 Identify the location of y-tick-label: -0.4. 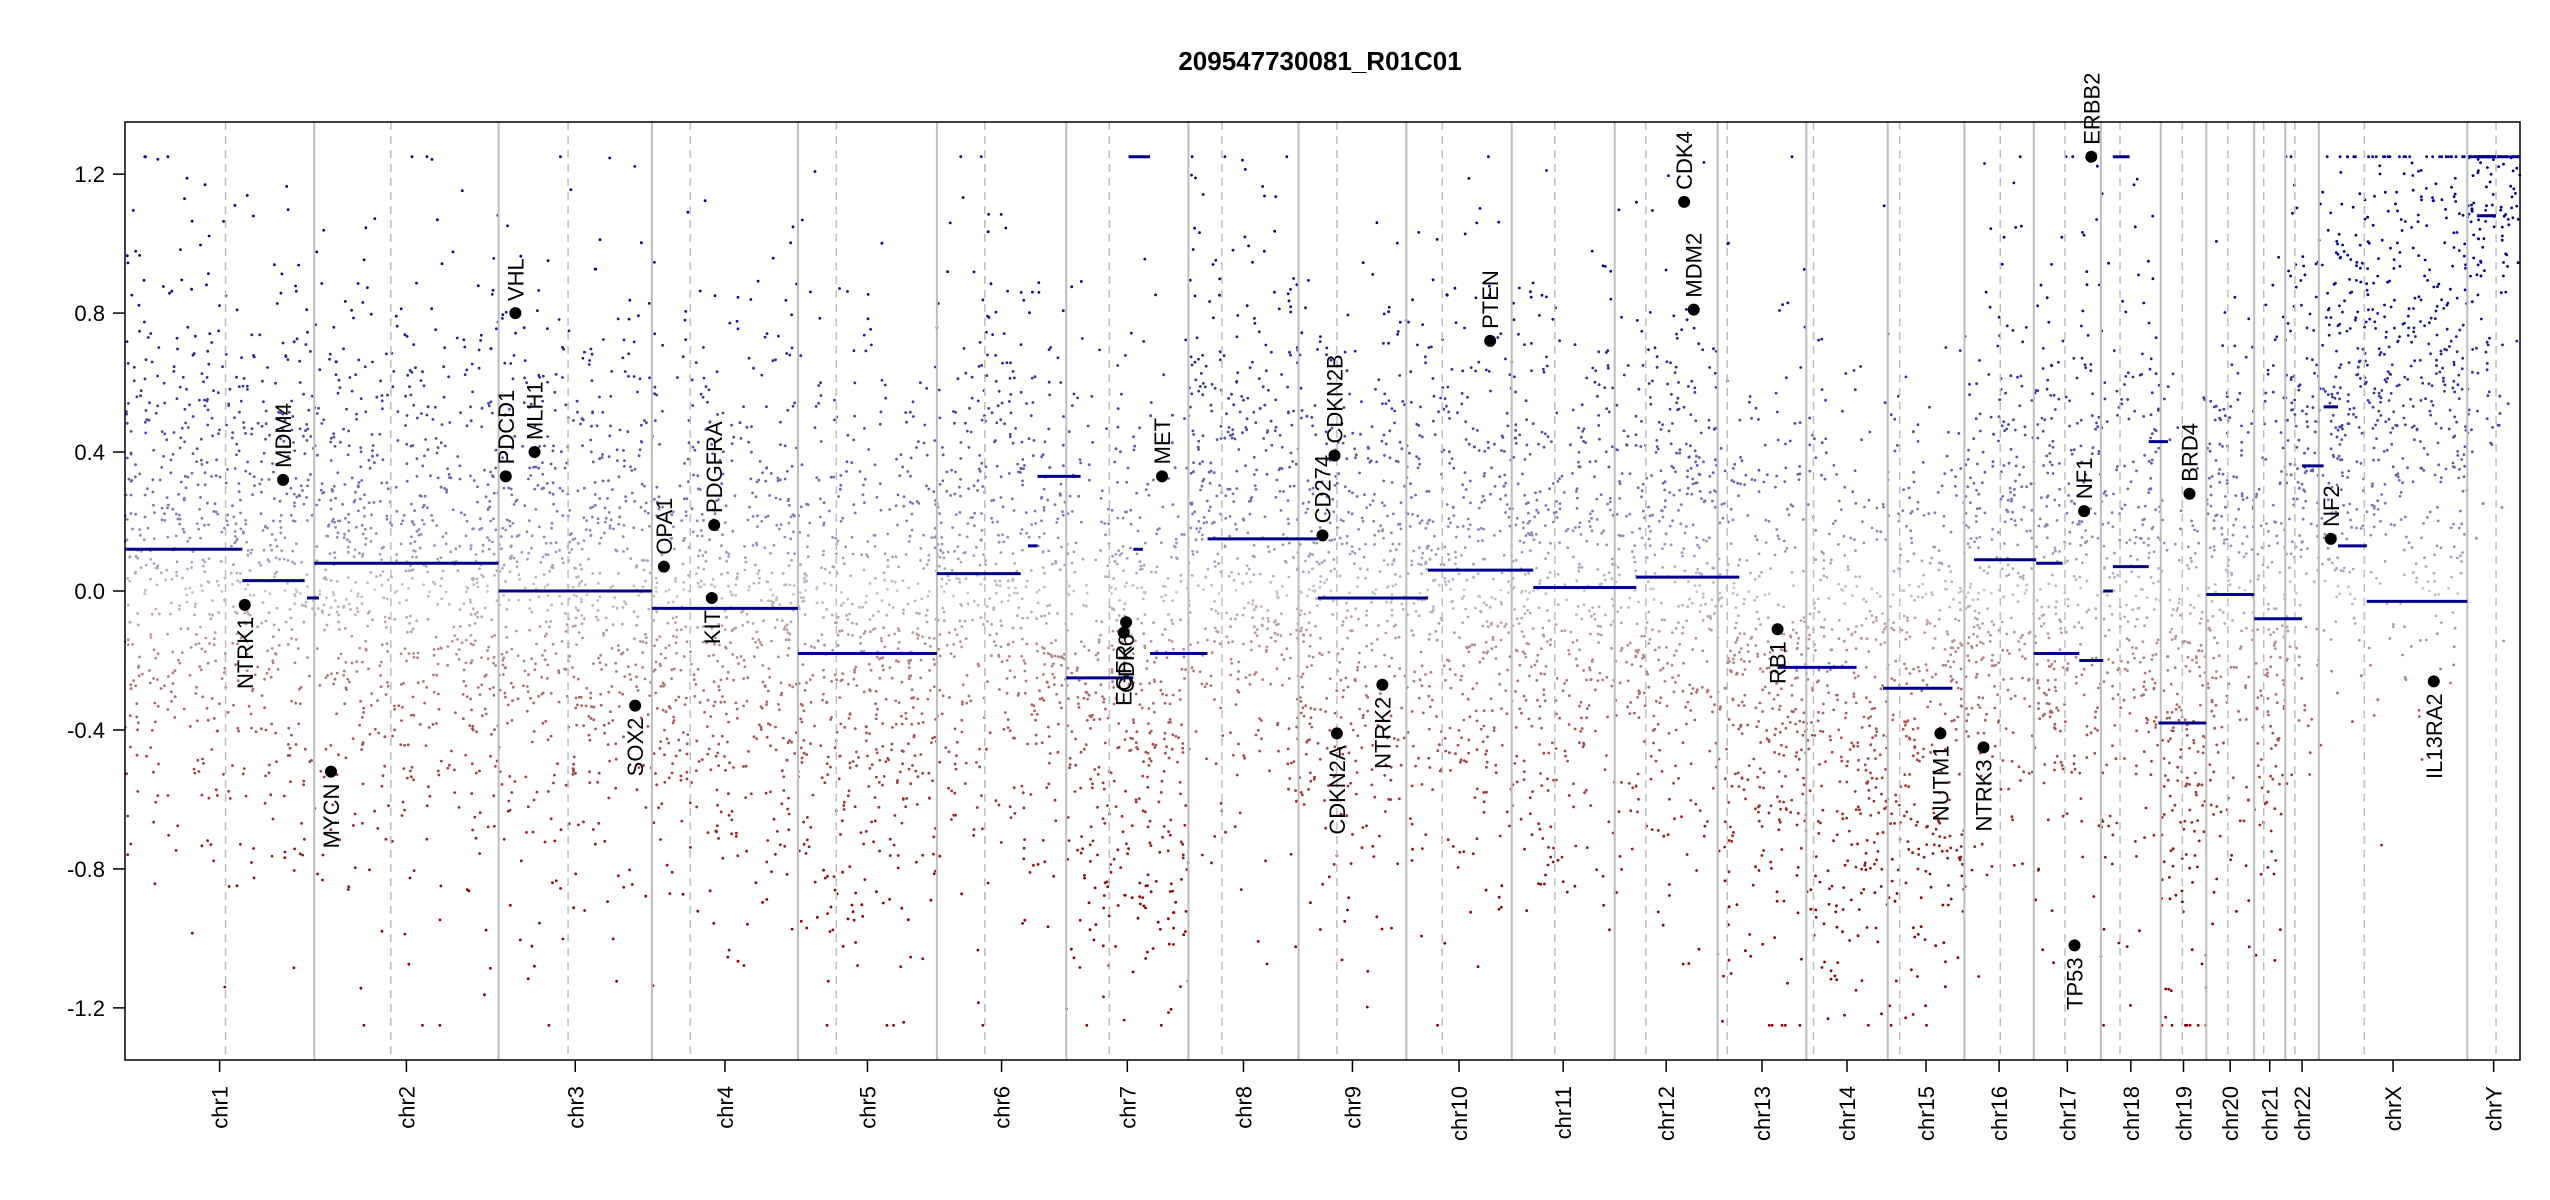
(86, 730).